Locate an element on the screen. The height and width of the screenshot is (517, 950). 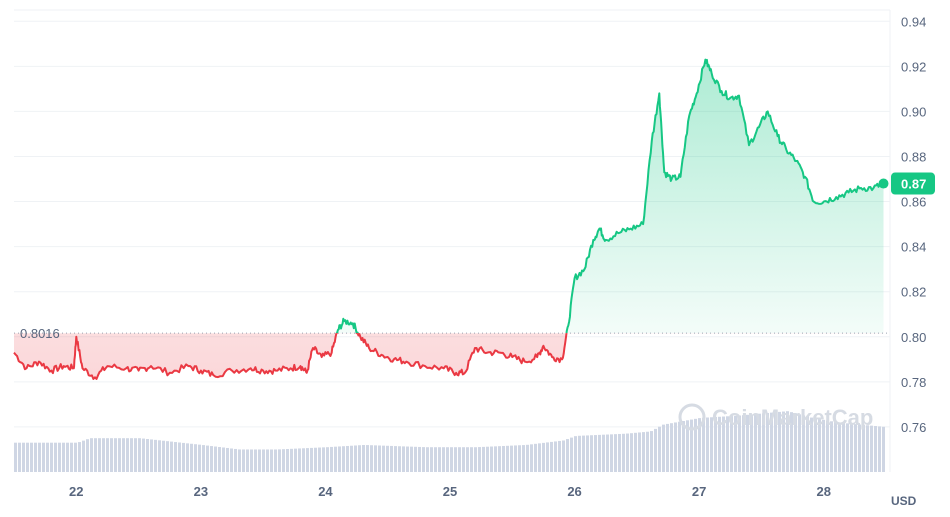
x-tick-label: 28 is located at coordinates (823, 491).